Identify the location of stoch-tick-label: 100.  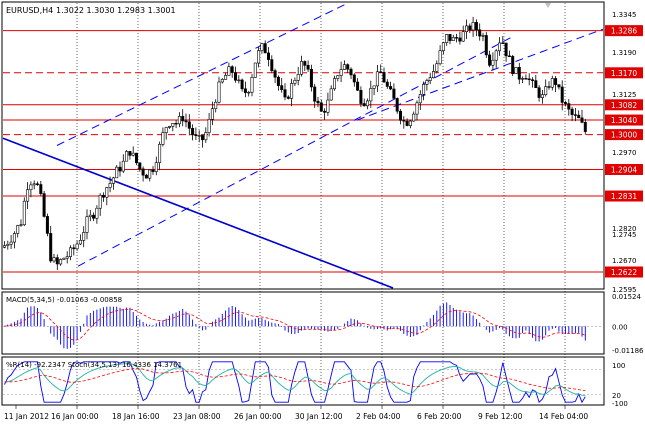
(618, 366).